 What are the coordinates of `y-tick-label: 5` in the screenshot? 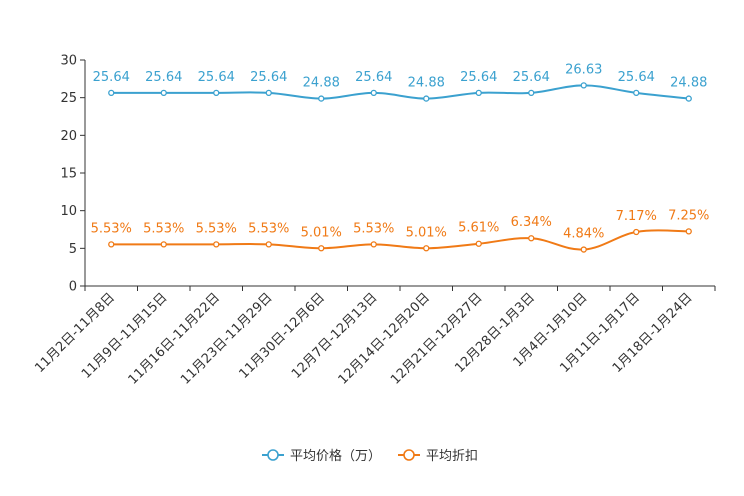 It's located at (73, 249).